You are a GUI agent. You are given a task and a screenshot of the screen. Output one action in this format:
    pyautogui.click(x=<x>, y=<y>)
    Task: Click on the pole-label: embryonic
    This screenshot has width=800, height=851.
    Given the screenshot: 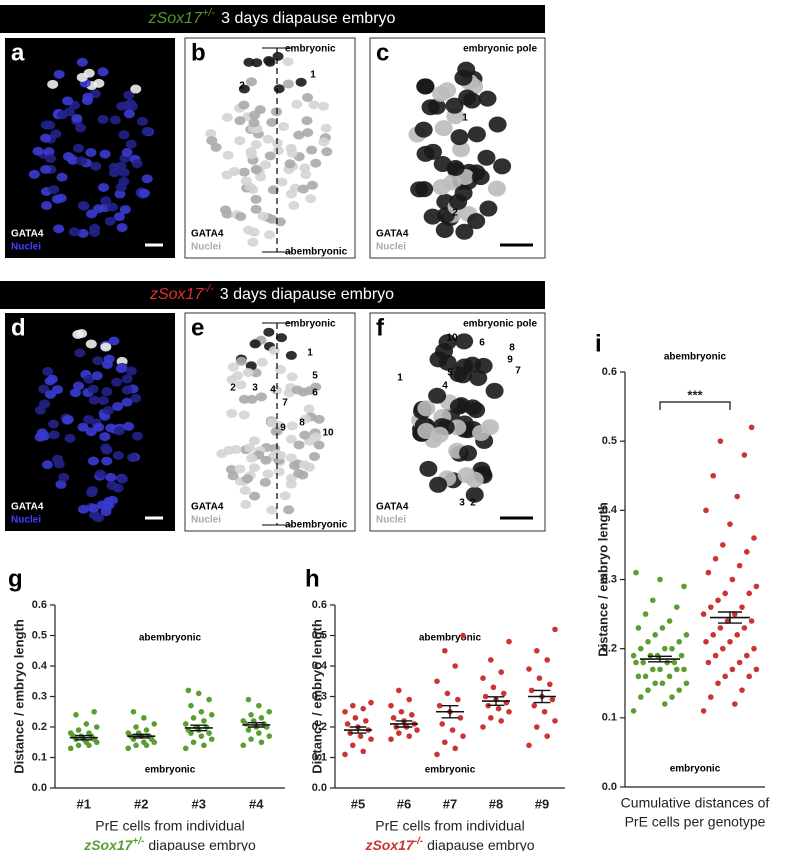 What is the action you would take?
    pyautogui.click(x=310, y=49)
    